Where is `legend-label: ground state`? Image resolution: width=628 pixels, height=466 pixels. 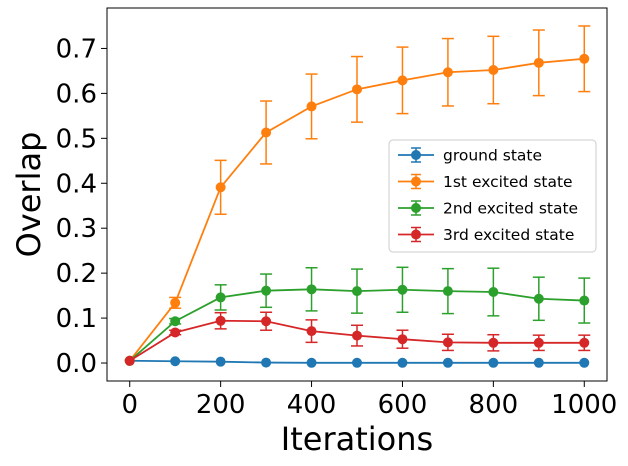 legend-label: ground state is located at coordinates (492, 156).